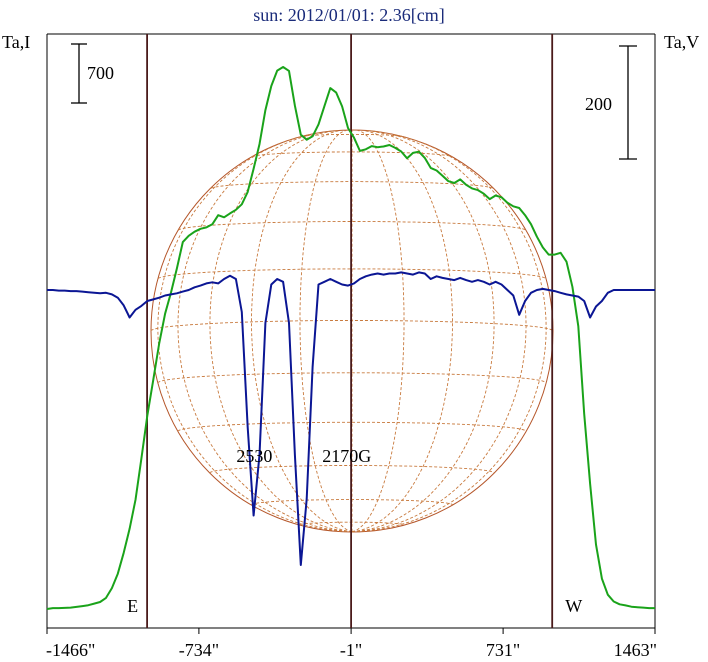 The width and height of the screenshot is (708, 662). What do you see at coordinates (254, 456) in the screenshot?
I see `annotation-label: 2530` at bounding box center [254, 456].